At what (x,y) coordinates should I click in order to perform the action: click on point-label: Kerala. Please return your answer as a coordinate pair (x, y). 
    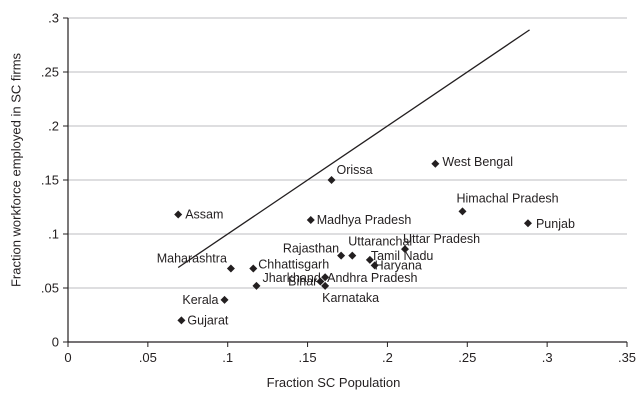
    Looking at the image, I should click on (200, 300).